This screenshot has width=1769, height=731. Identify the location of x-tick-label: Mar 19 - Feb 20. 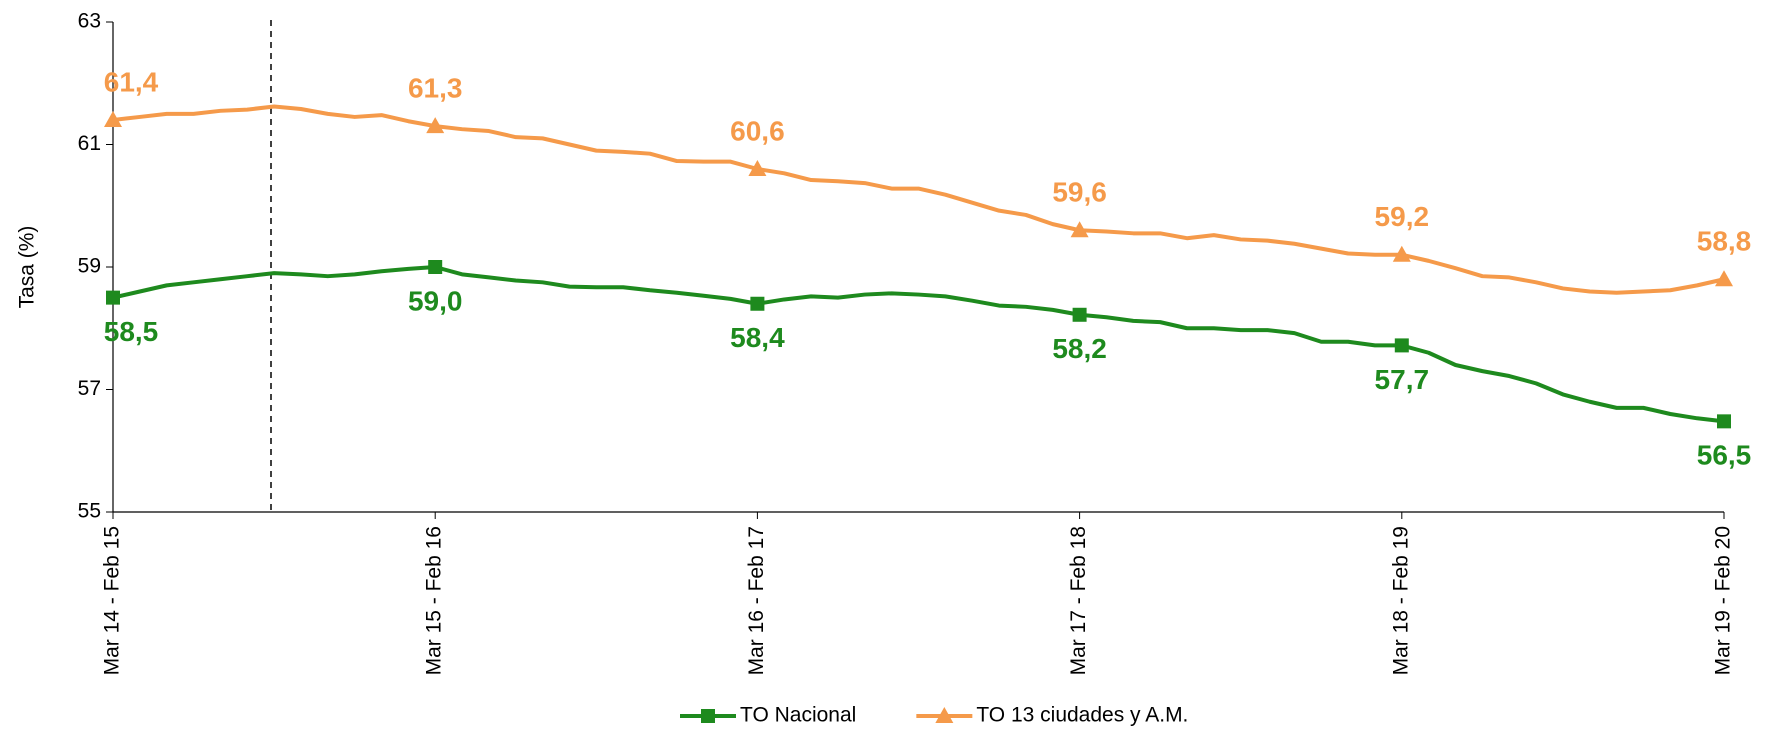
(1723, 600).